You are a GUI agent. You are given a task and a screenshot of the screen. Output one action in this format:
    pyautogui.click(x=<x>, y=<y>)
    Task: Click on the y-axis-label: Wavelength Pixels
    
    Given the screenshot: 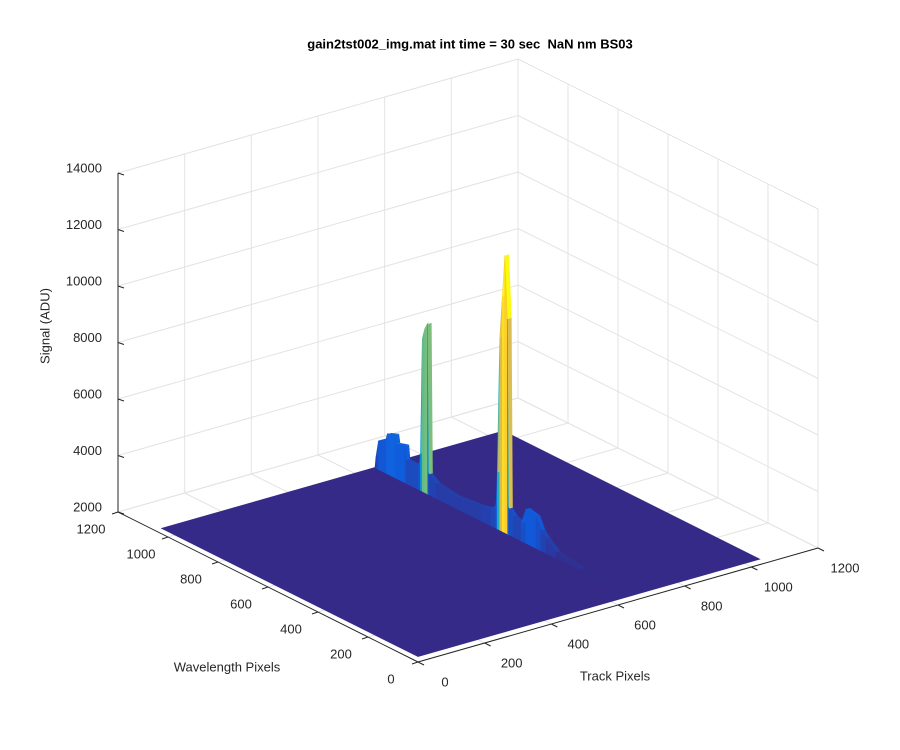 What is the action you would take?
    pyautogui.click(x=227, y=666)
    